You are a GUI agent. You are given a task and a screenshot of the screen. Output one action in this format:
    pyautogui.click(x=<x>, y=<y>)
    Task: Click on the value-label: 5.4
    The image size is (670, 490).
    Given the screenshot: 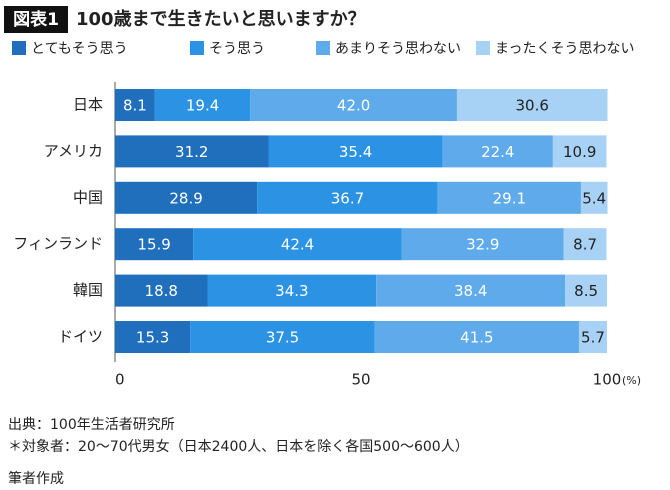 What is the action you would take?
    pyautogui.click(x=594, y=198)
    